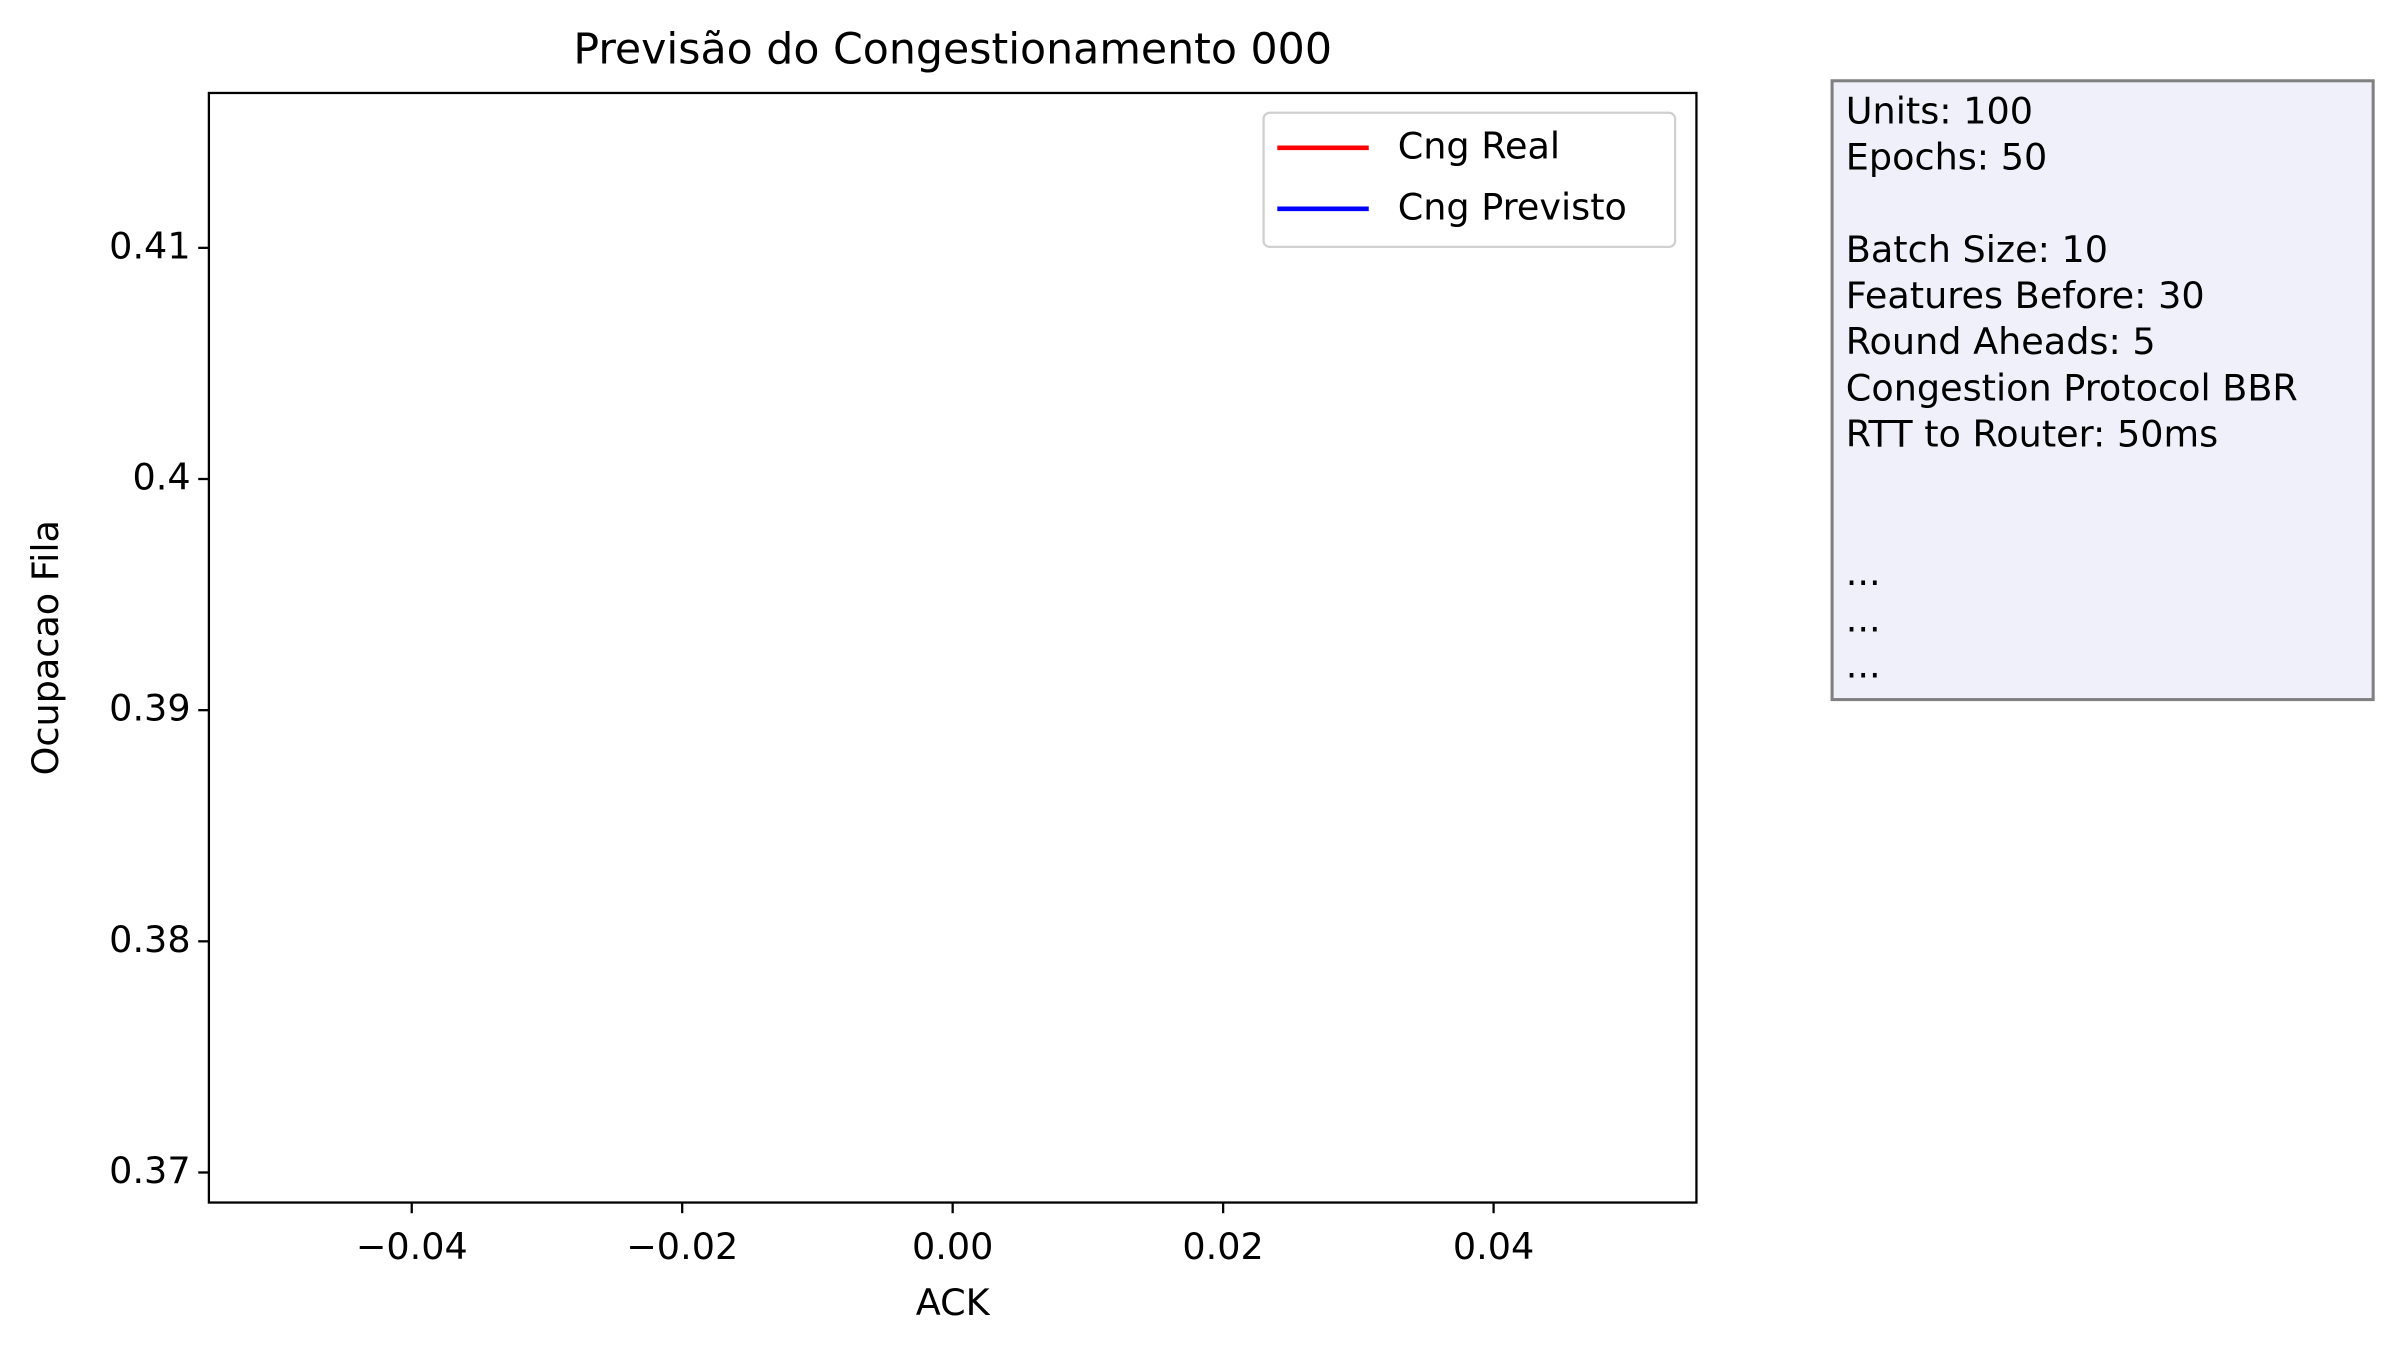  I want to click on x-tick-label: 0.04, so click(1493, 1246).